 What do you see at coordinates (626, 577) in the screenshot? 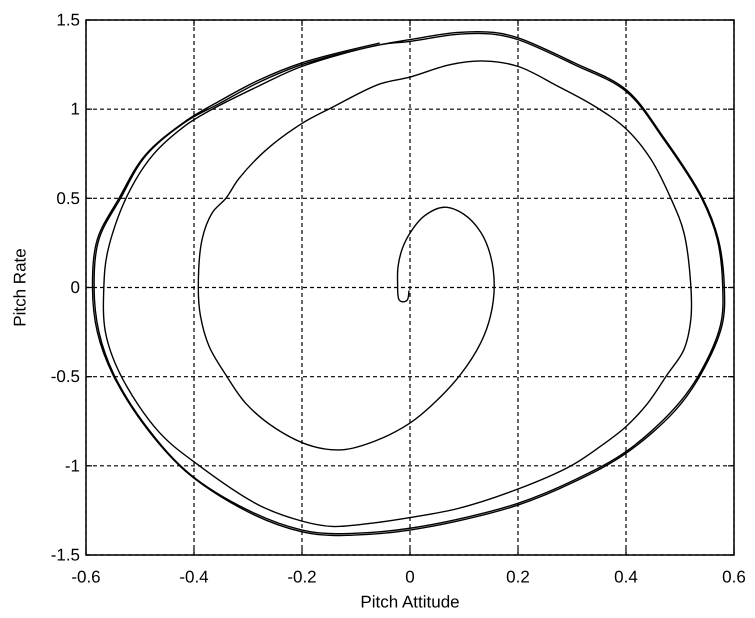
I see `x-tick-label: 0.4` at bounding box center [626, 577].